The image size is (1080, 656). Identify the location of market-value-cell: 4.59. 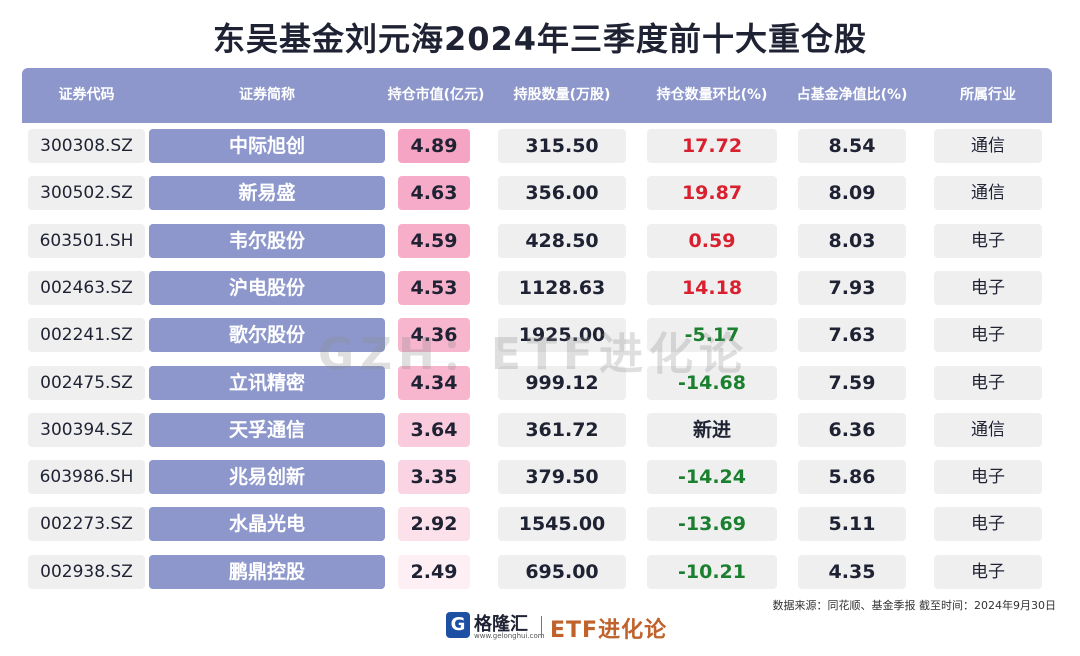
(434, 240).